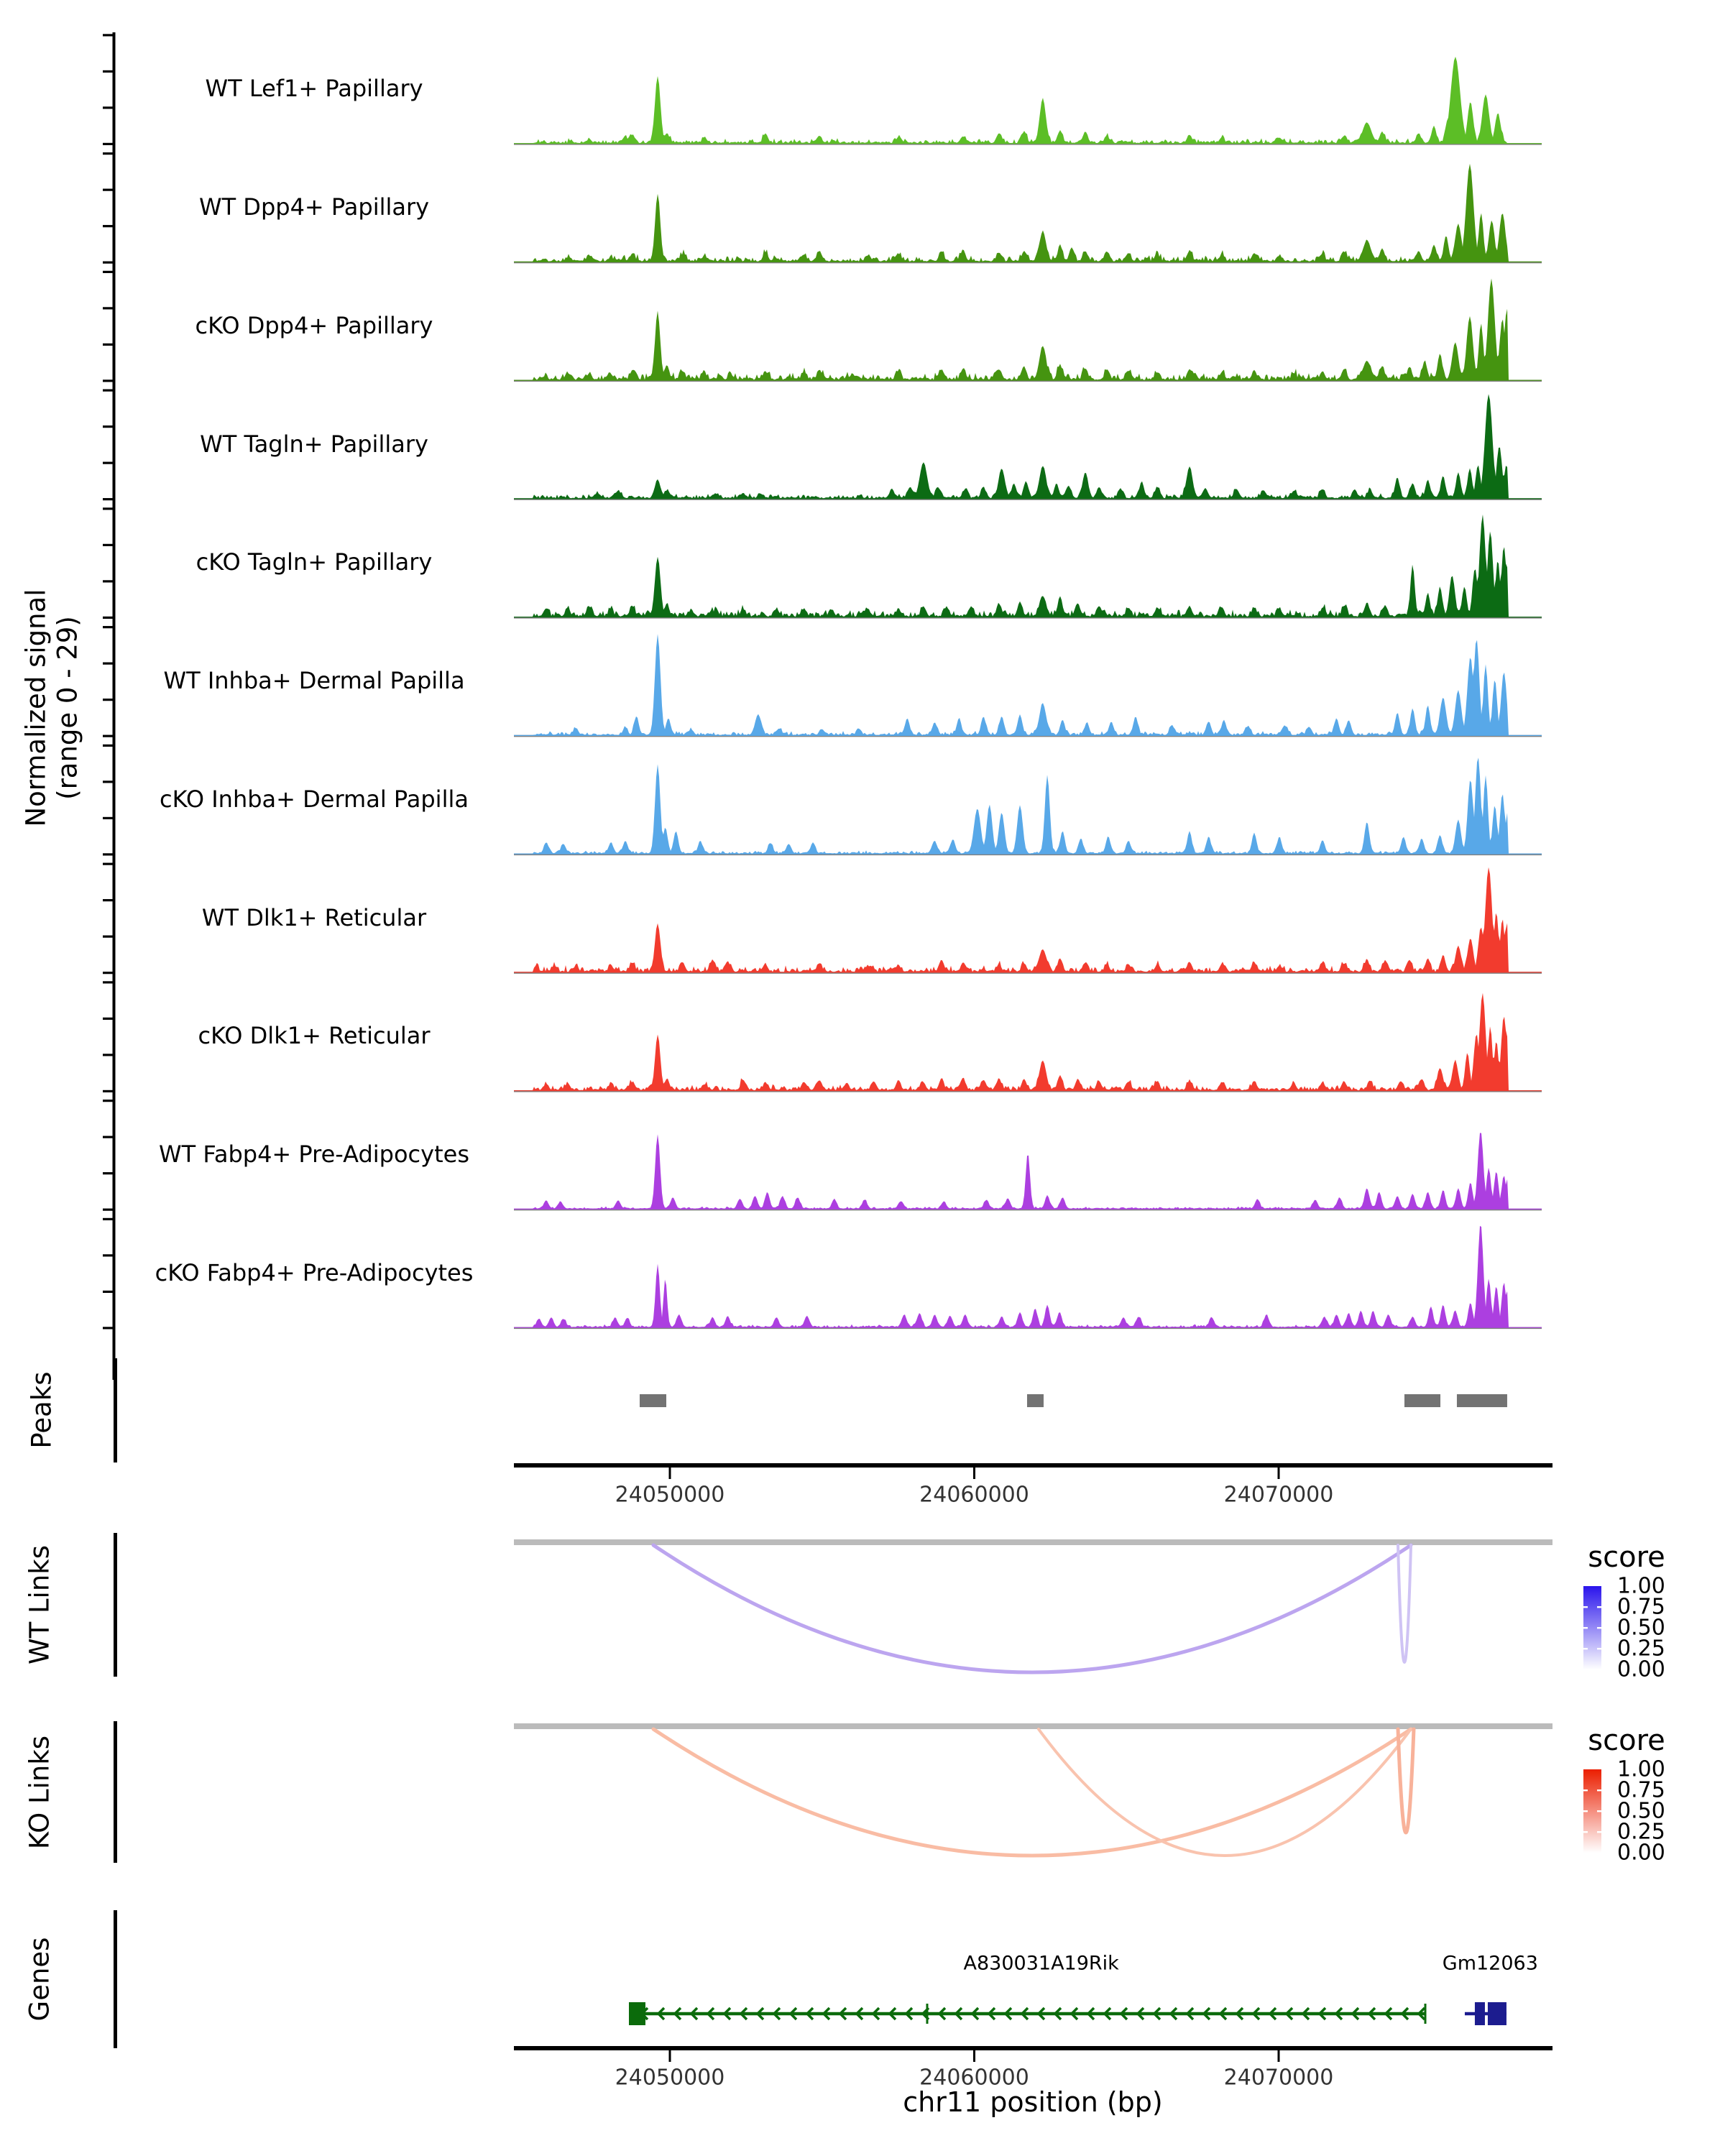 The width and height of the screenshot is (1725, 2156). I want to click on ruler-1-tick-label: 24060000, so click(974, 1495).